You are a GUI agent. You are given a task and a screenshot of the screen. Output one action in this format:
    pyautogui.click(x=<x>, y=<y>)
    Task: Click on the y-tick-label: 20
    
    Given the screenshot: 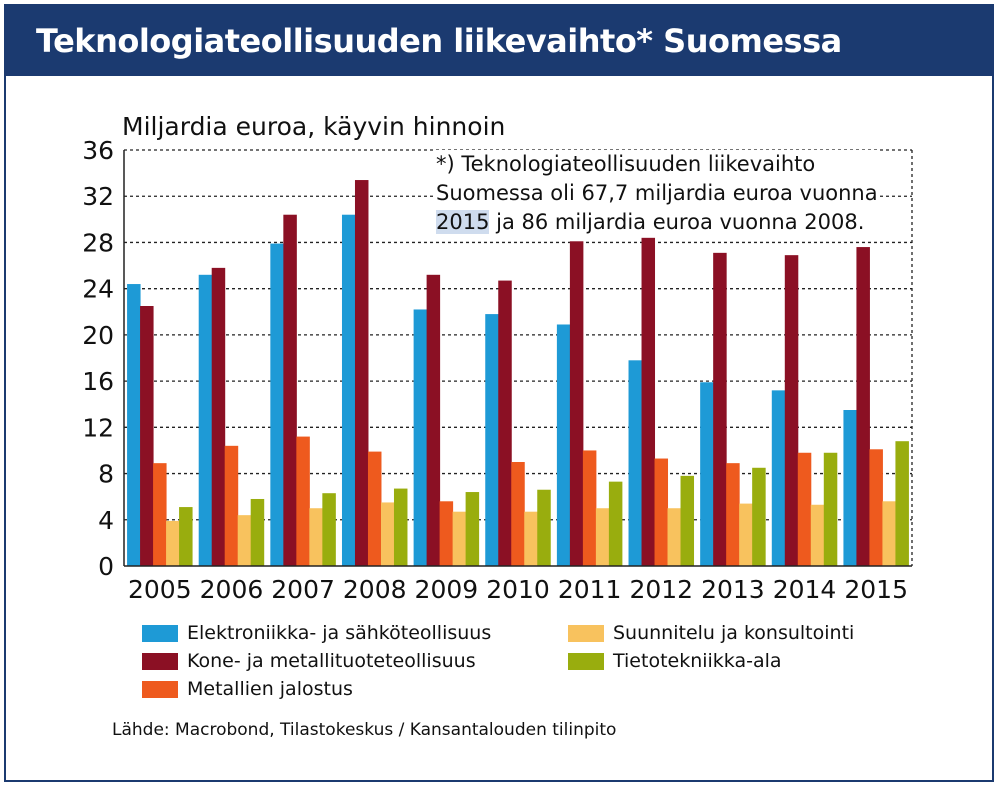 What is the action you would take?
    pyautogui.click(x=98, y=335)
    